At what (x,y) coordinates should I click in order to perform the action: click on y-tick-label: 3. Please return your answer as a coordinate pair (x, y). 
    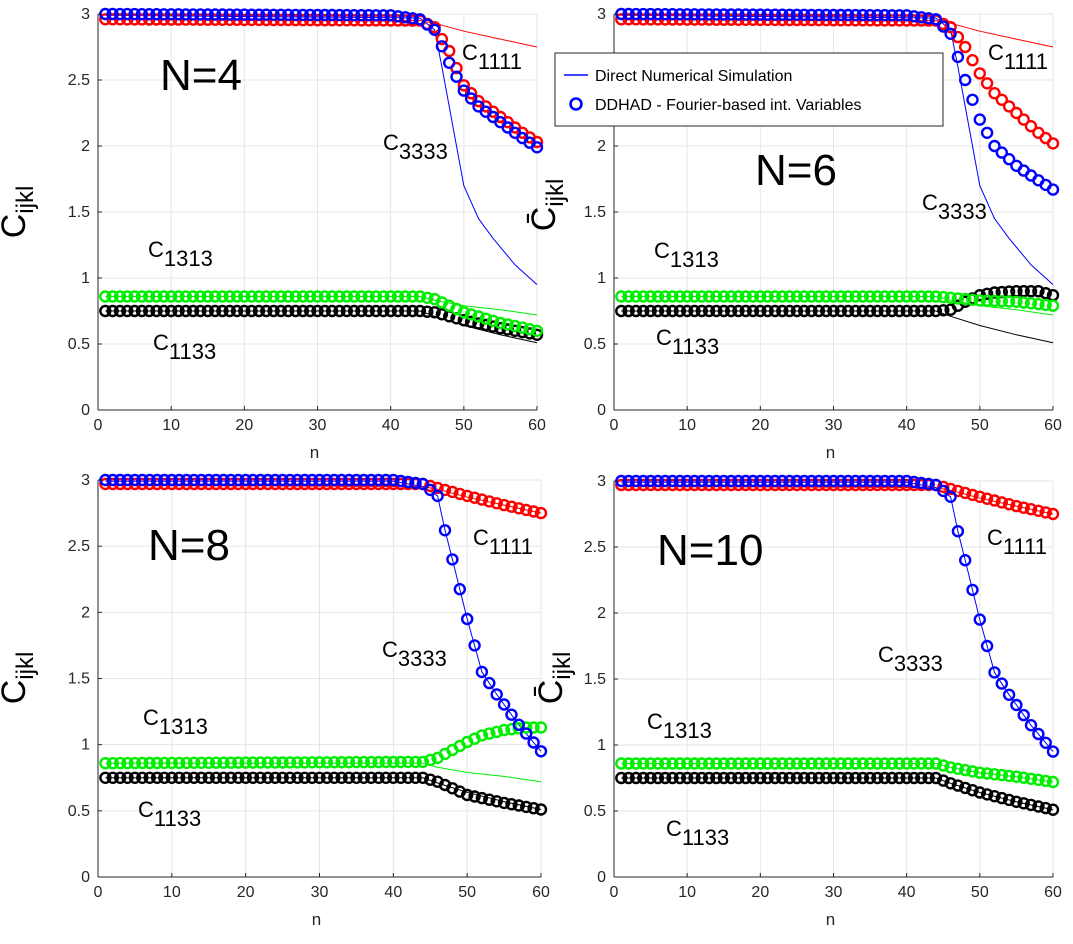
    Looking at the image, I should click on (601, 14).